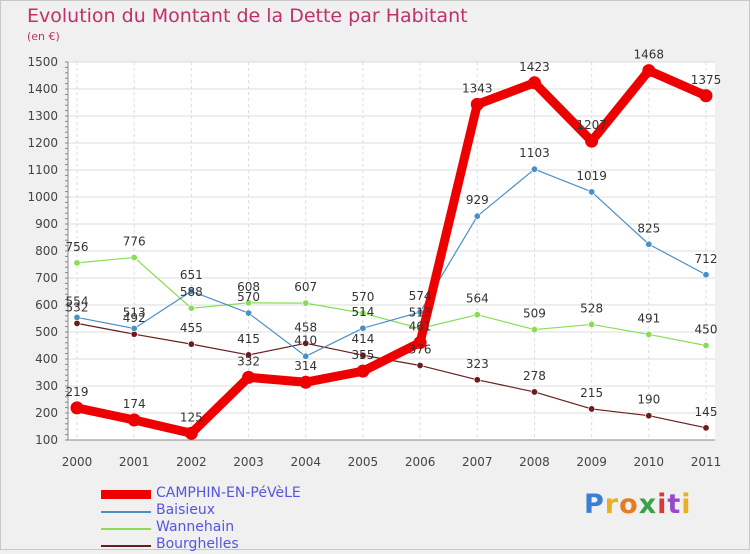  Describe the element at coordinates (706, 412) in the screenshot. I see `data-label: 145` at that location.